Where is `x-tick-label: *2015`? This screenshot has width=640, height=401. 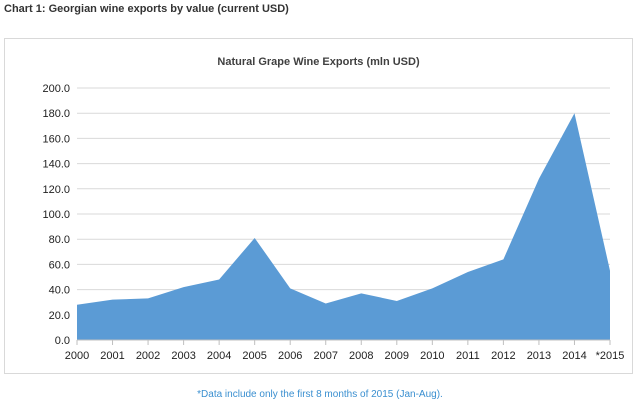 x-tick-label: *2015 is located at coordinates (610, 356).